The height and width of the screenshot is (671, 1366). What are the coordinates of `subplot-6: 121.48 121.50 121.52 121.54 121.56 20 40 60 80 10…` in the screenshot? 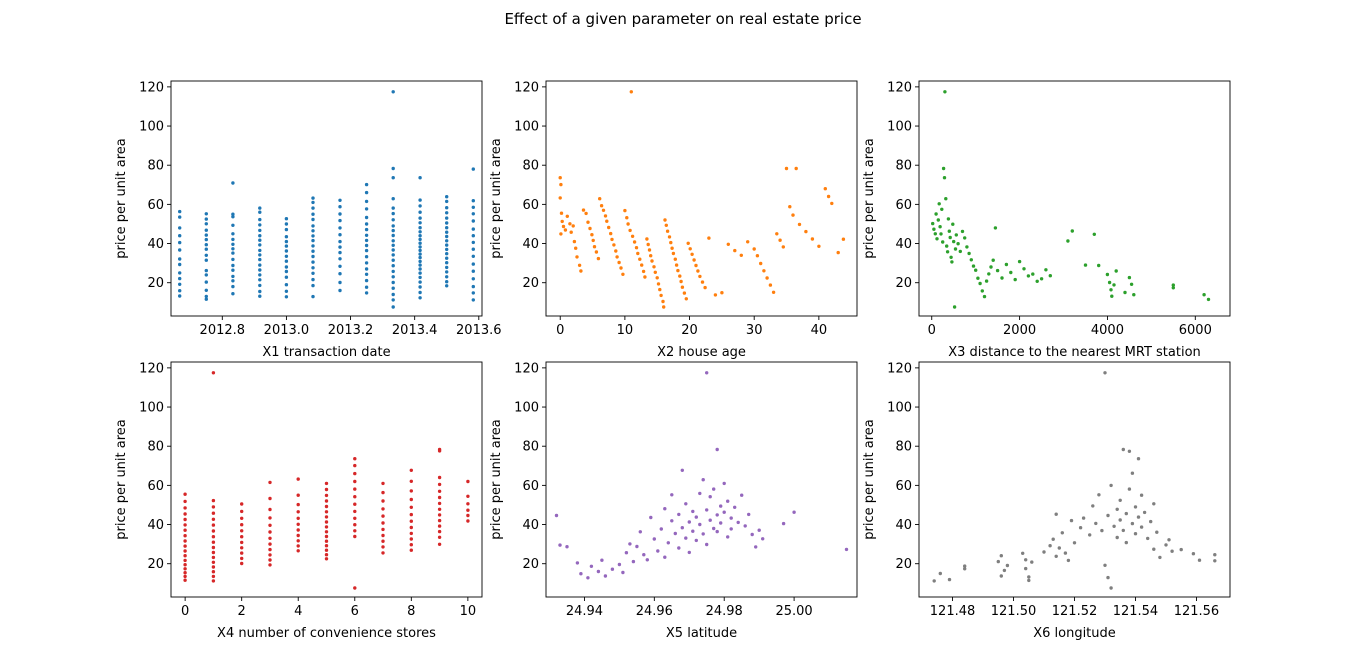 It's located at (1046, 501).